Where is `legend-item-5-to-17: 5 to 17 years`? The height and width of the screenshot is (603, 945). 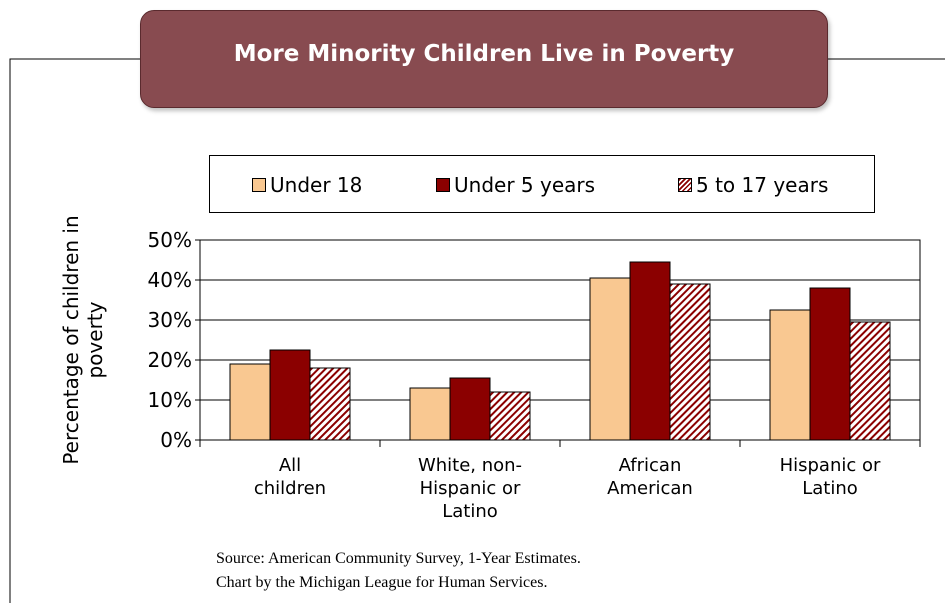 legend-item-5-to-17: 5 to 17 years is located at coordinates (753, 185).